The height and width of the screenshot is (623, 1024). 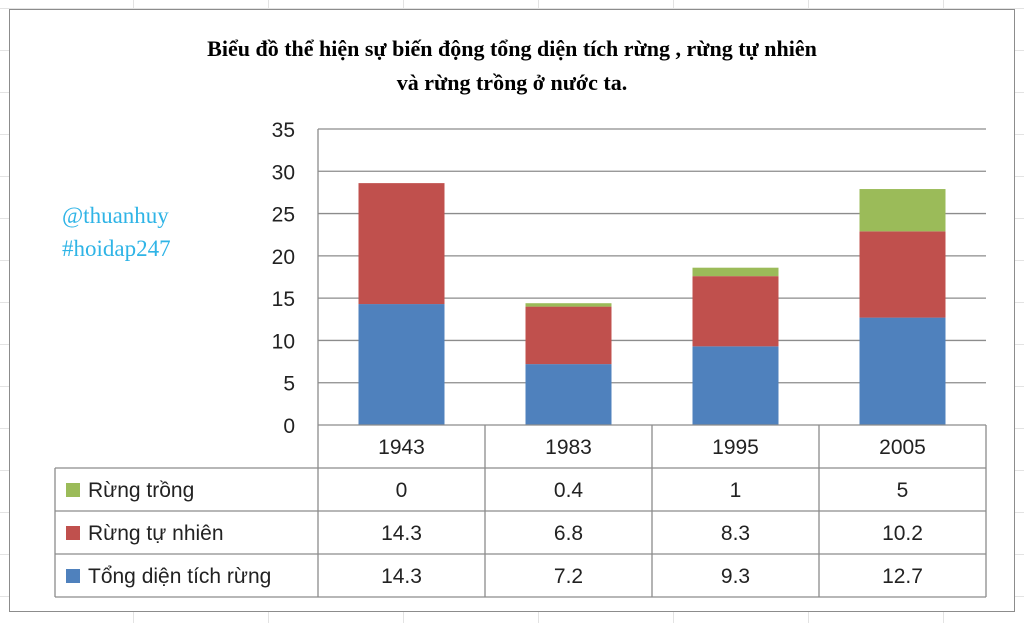 I want to click on legend-label: Rừng trồng, so click(x=141, y=490).